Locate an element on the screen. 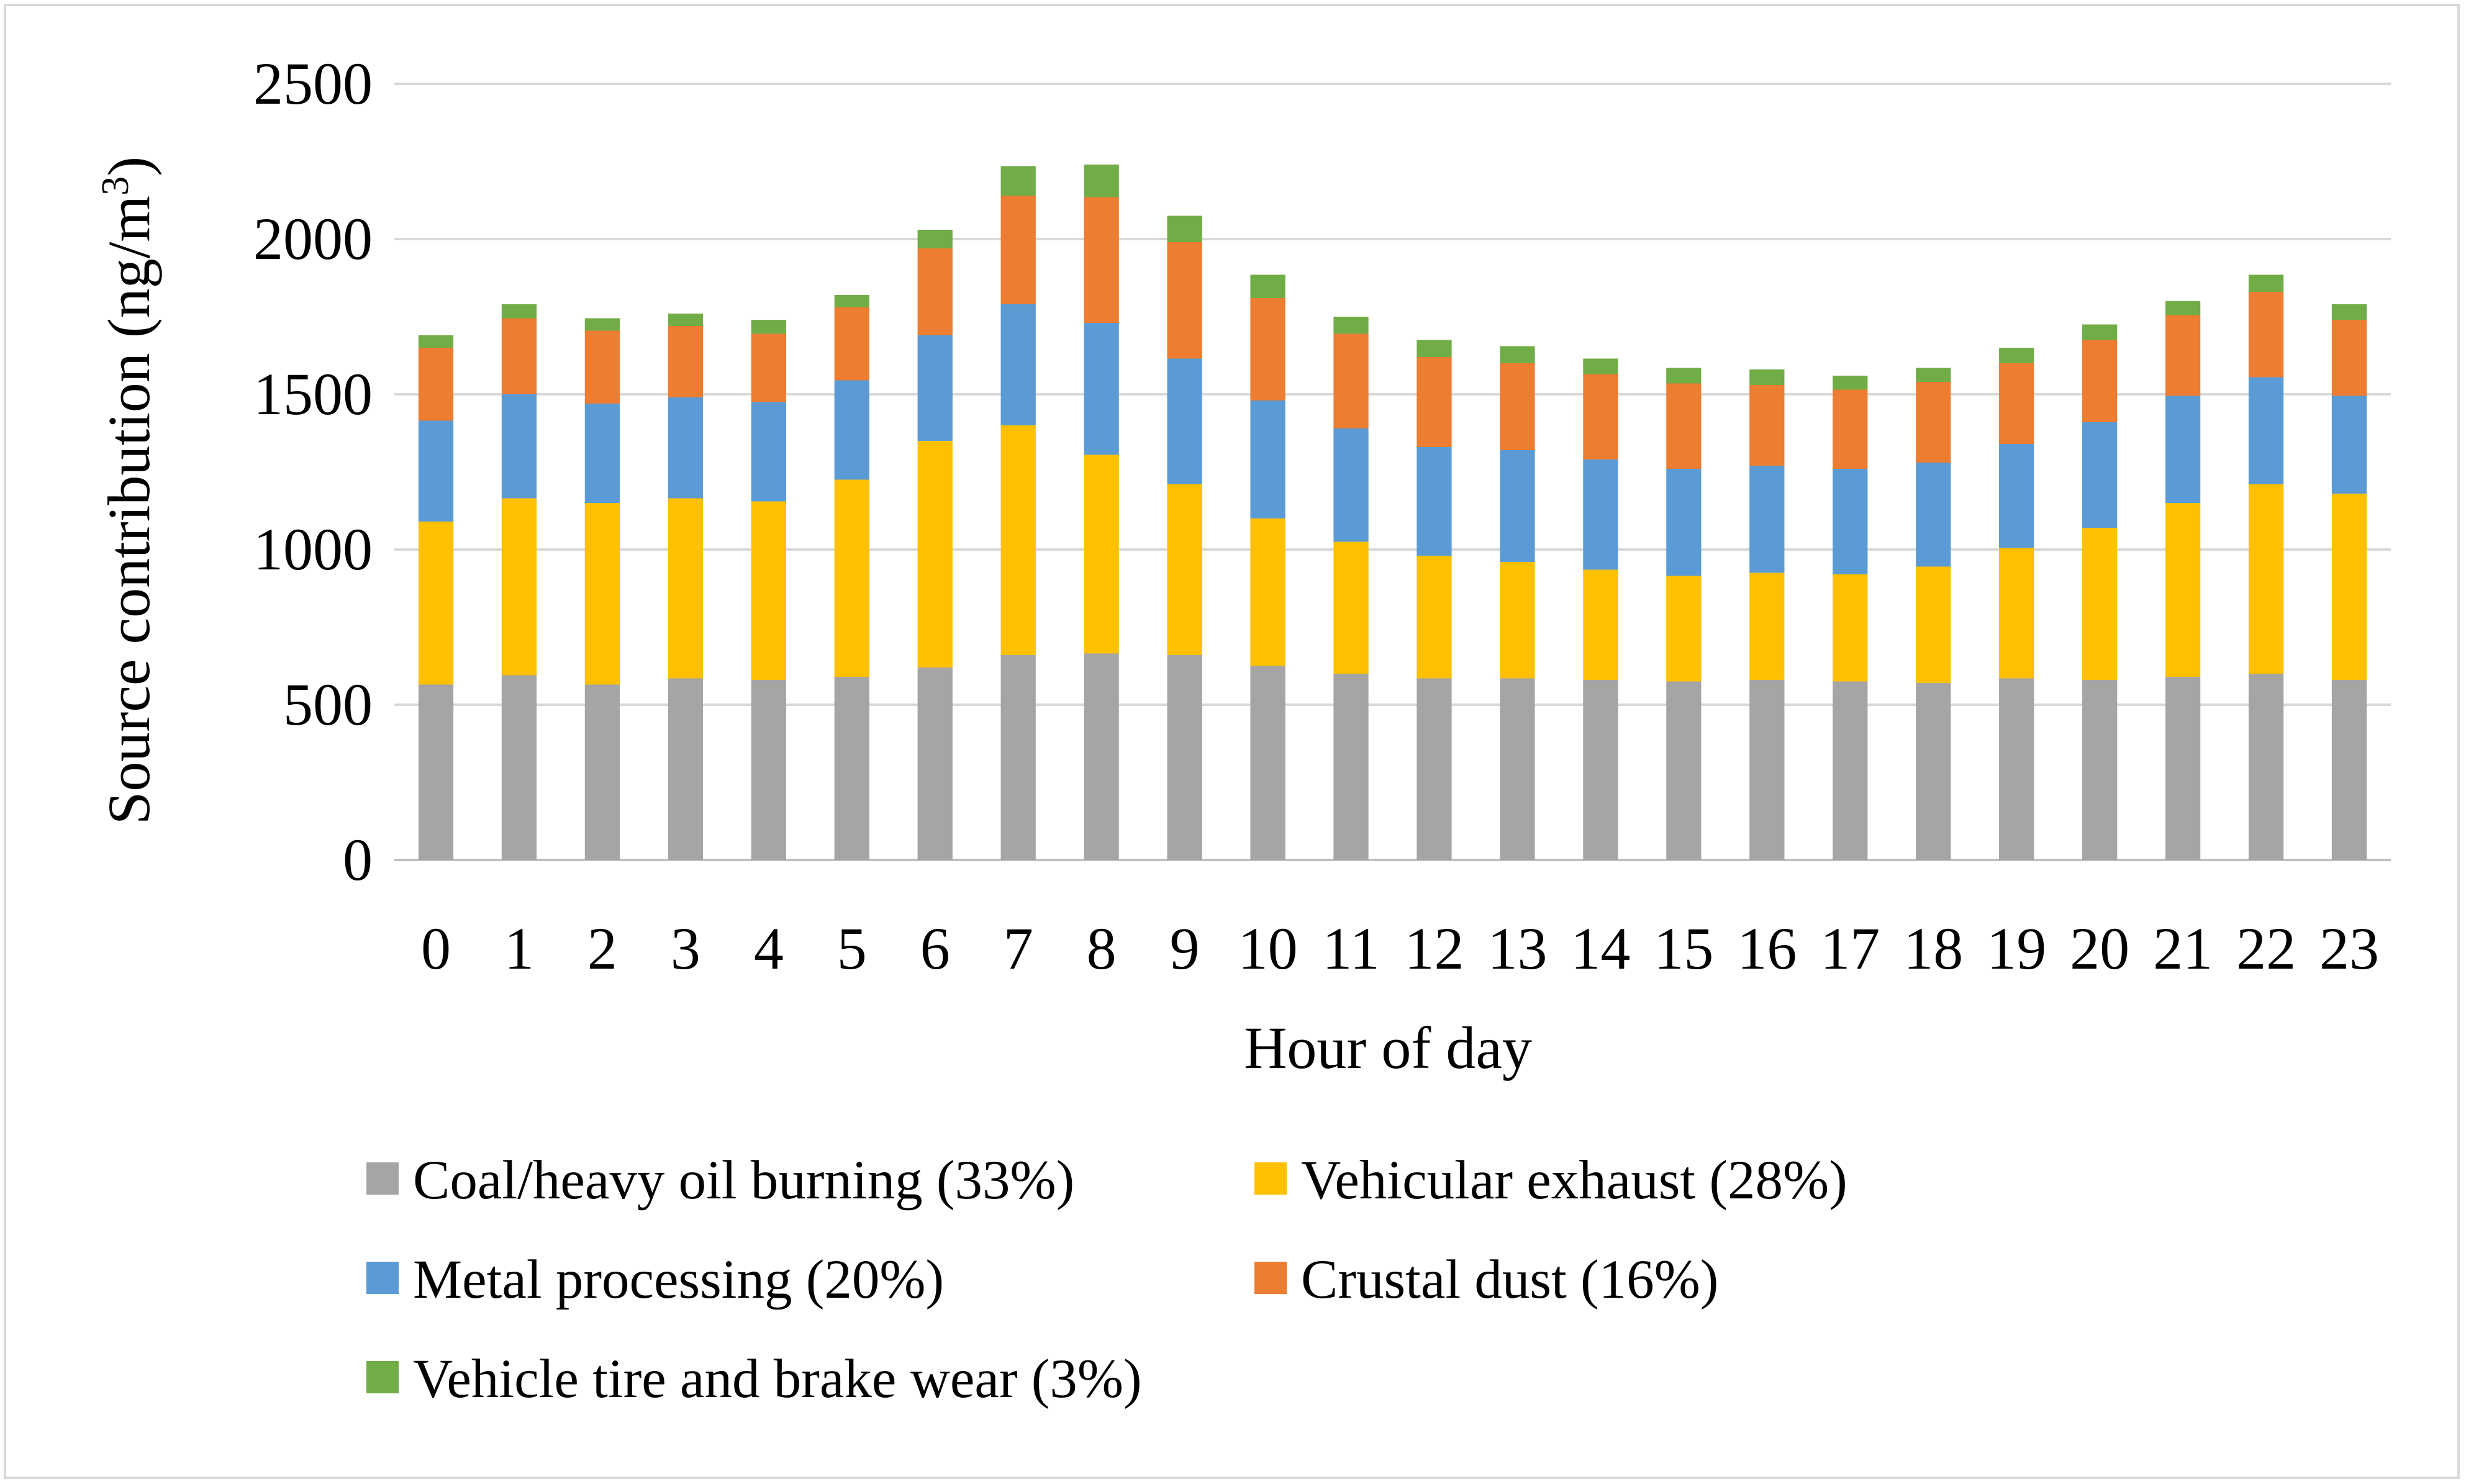 The width and height of the screenshot is (2466, 1484). y-tick-label: 2000 is located at coordinates (313, 239).